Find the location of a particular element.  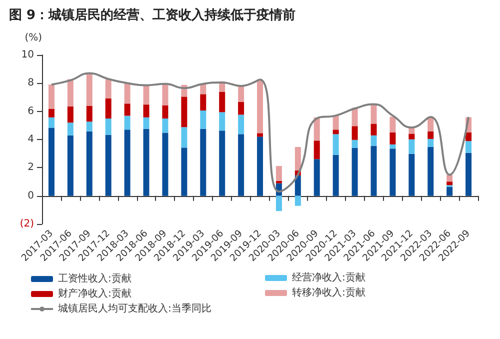

y-tick-label: 8 is located at coordinates (31, 83).